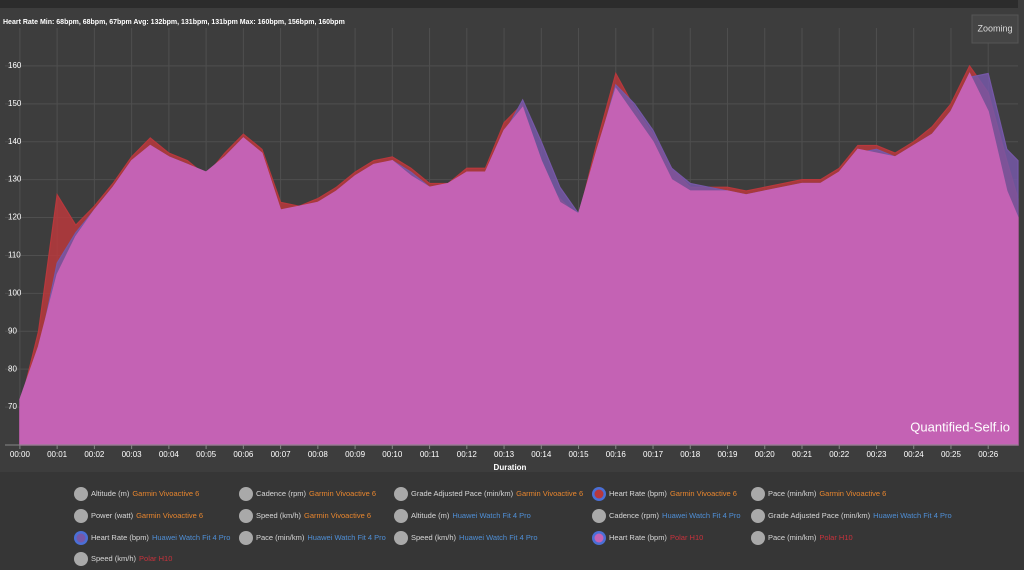  I want to click on legend-item: Heart Rate (bpm) Polar H10, so click(647, 538).